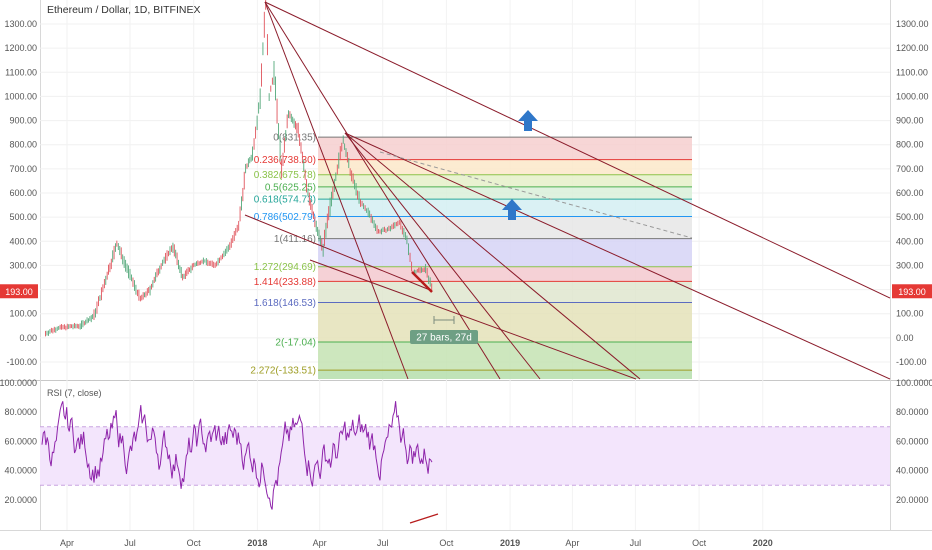 The height and width of the screenshot is (550, 932). I want to click on price-tick-label-left: 100.00, so click(23, 314).